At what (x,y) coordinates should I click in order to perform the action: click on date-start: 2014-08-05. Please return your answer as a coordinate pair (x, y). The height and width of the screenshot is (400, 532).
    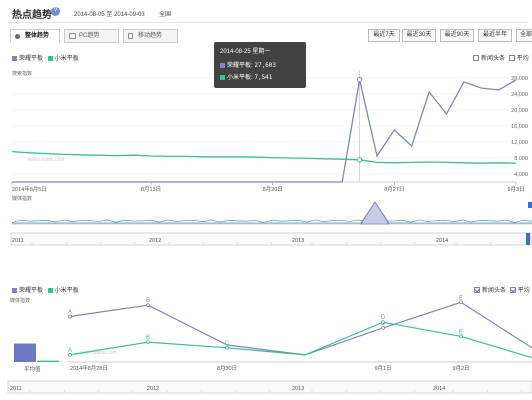
    Looking at the image, I should click on (89, 15).